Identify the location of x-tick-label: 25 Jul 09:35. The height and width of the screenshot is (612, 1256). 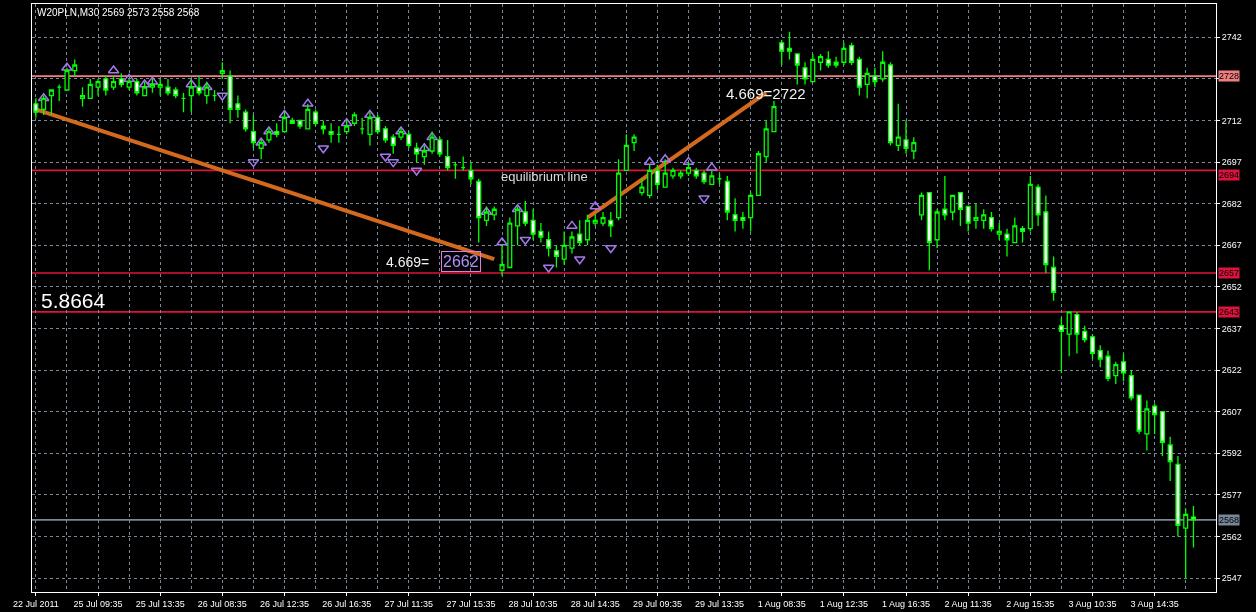
(98, 603).